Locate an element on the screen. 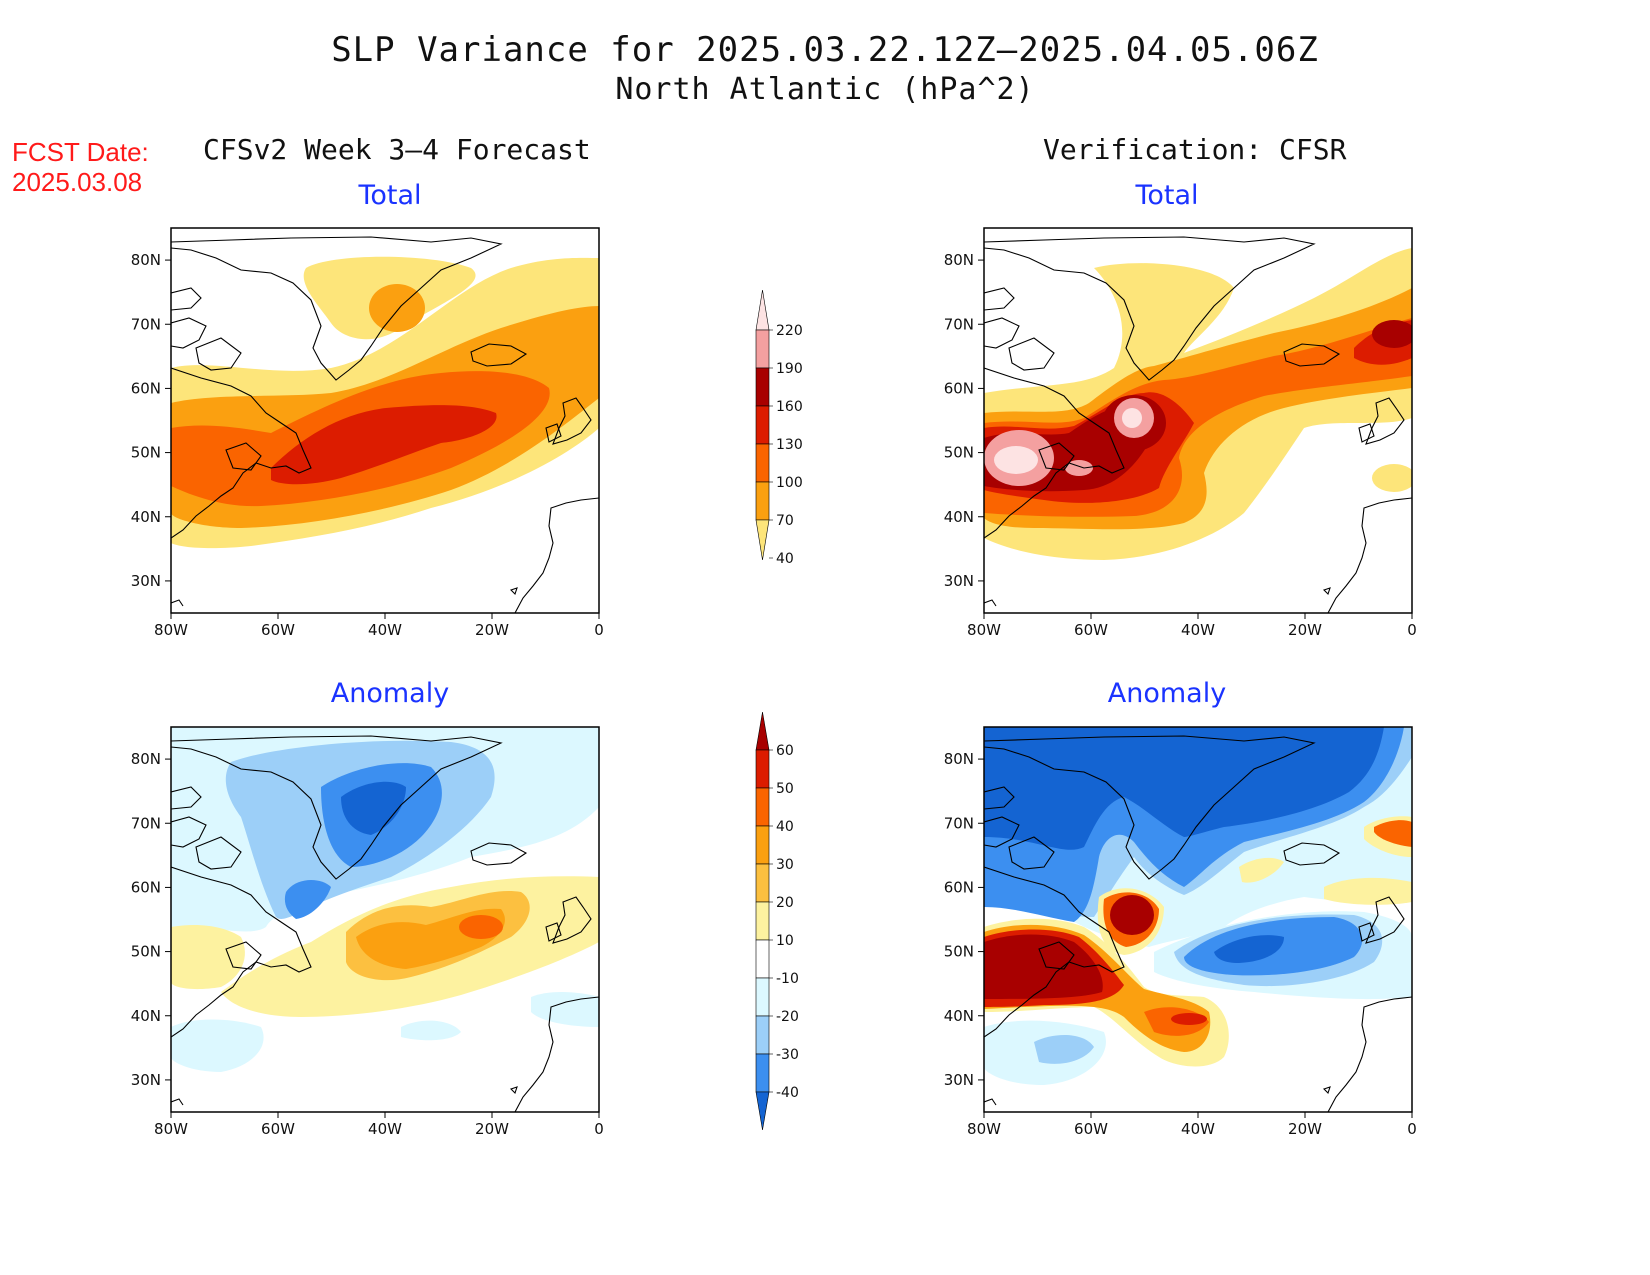  colorbar-label: -10 is located at coordinates (787, 979).